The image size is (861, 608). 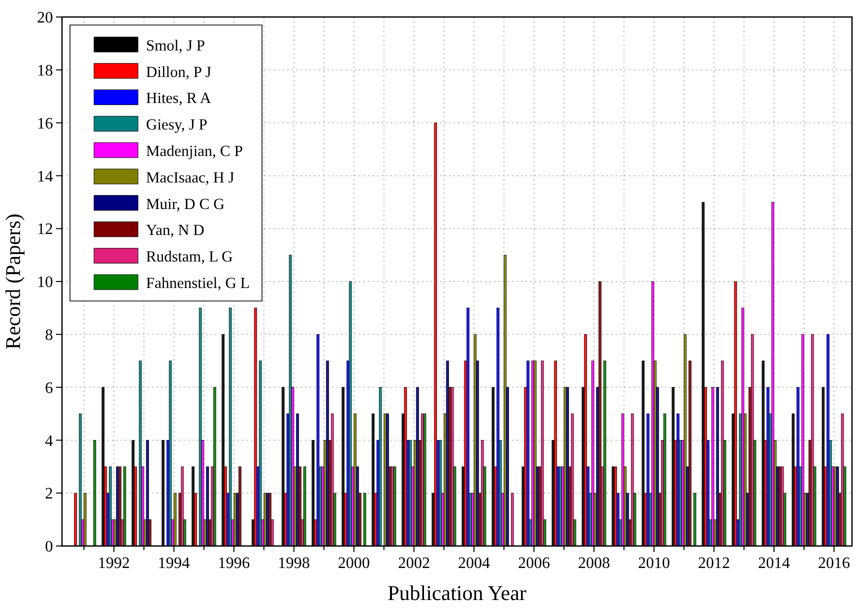 I want to click on legend-label: Fahnenstiel, G L, so click(x=198, y=283).